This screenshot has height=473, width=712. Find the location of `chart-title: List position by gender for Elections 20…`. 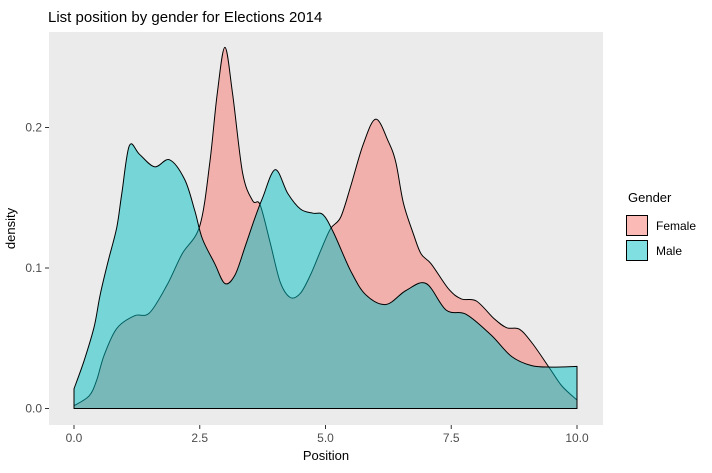

chart-title: List position by gender for Elections 20… is located at coordinates (185, 17).